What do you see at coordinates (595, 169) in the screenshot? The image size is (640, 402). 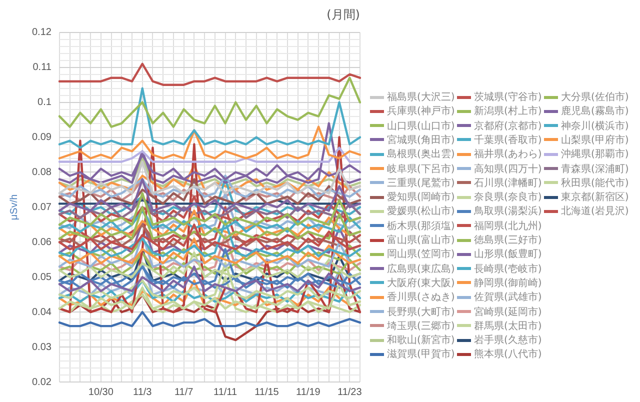 I see `legend-label: 青森県(深浦町)` at bounding box center [595, 169].